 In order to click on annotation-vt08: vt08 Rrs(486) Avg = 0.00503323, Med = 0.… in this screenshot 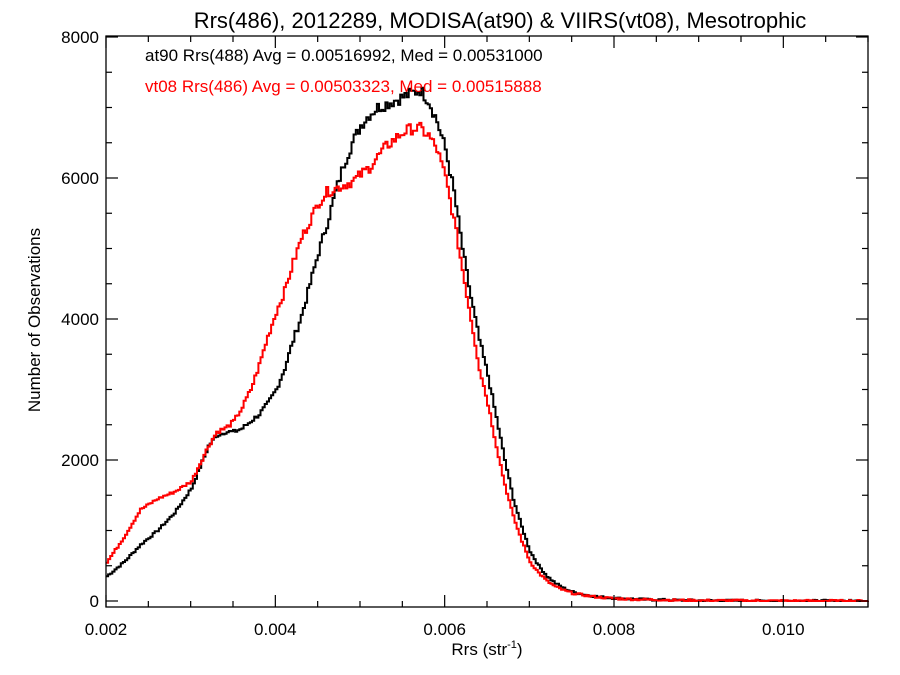, I will do `click(343, 86)`.